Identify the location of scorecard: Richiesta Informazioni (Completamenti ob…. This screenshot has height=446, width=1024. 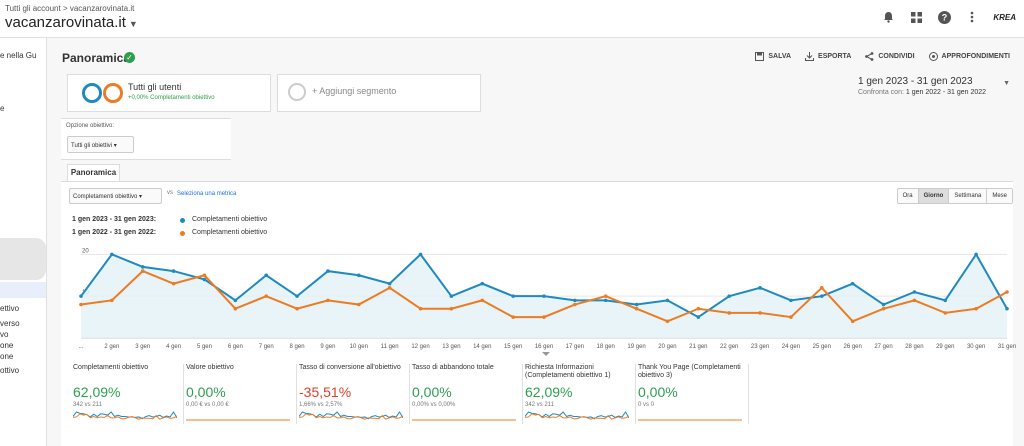
(579, 394).